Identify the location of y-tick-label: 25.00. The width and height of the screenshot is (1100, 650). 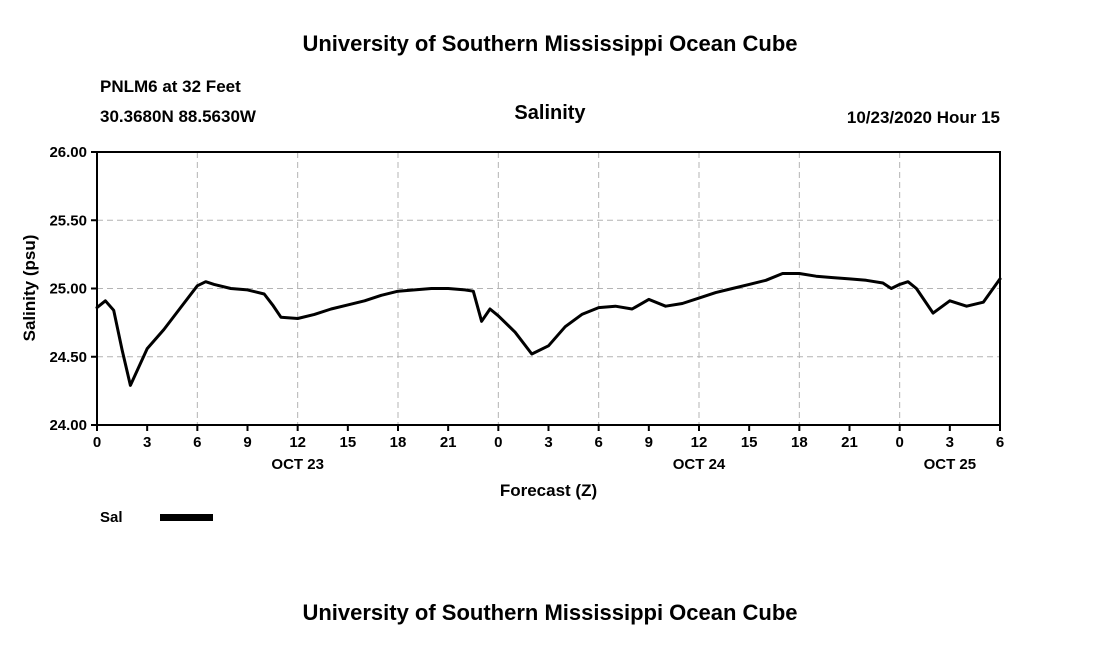
(68, 289).